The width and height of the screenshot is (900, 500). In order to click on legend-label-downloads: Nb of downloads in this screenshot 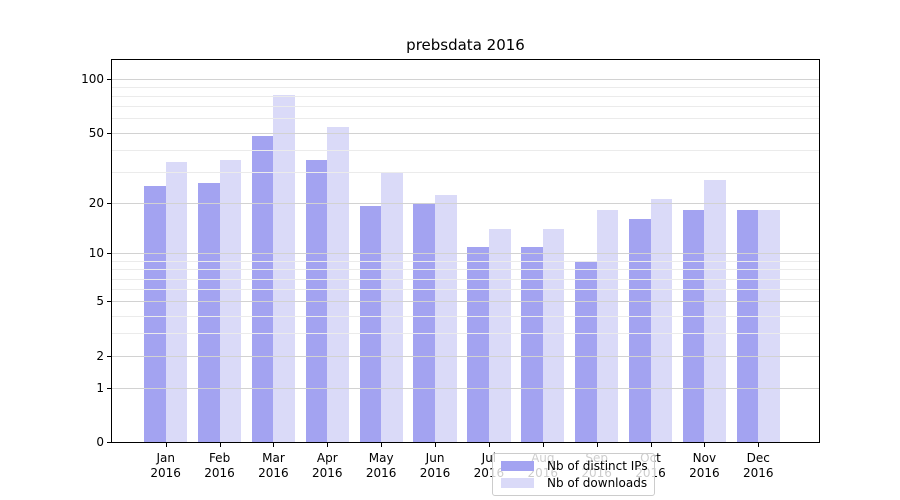, I will do `click(597, 483)`.